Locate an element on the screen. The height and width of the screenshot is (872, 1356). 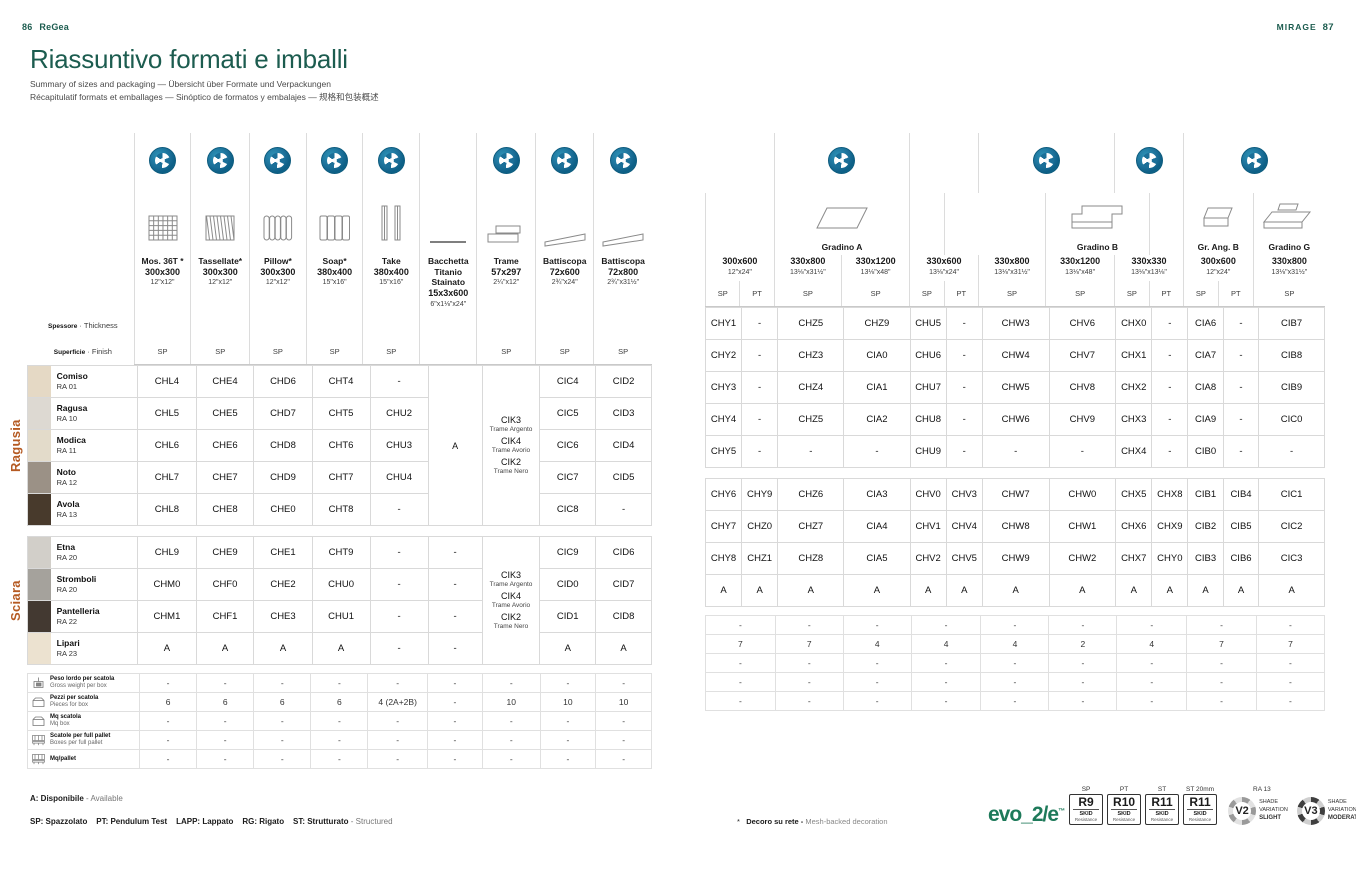
format-header-cell: Take 380x400 15"x16" is located at coordinates (391, 284).